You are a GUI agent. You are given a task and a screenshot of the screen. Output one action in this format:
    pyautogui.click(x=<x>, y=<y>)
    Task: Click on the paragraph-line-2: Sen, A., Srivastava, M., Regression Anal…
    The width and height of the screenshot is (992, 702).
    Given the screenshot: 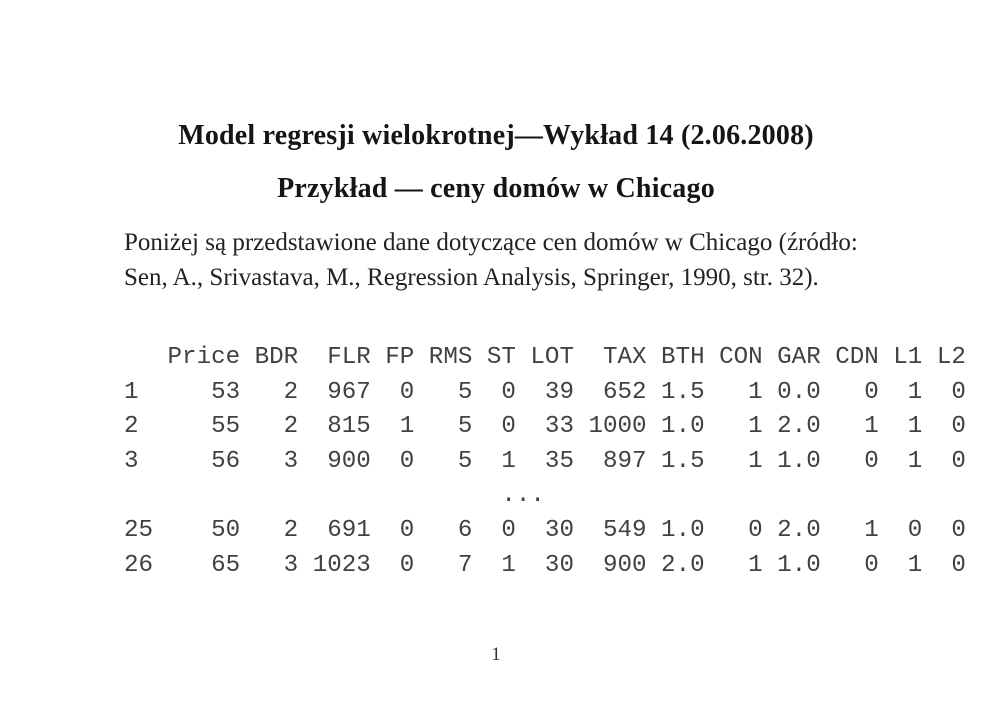 What is the action you would take?
    pyautogui.click(x=471, y=277)
    